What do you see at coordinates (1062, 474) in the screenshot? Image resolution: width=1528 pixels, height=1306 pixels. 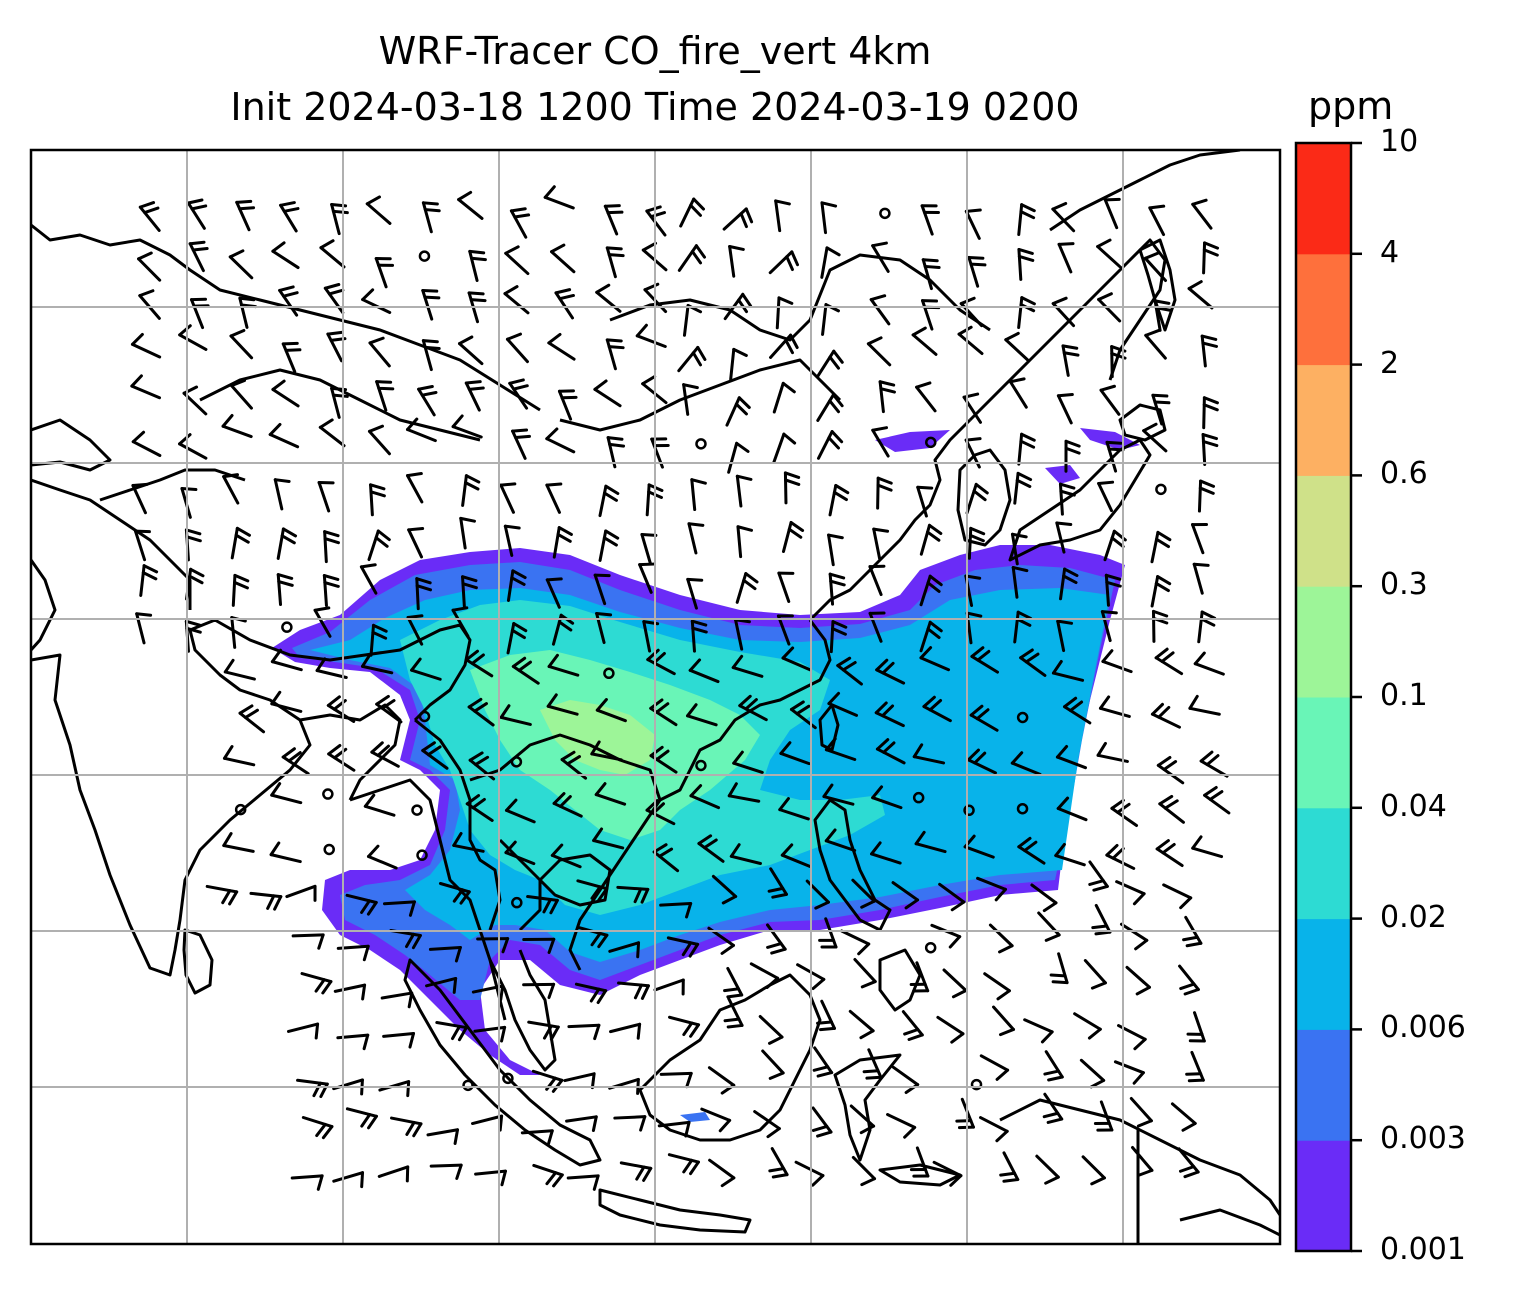 I see `plume-patch` at bounding box center [1062, 474].